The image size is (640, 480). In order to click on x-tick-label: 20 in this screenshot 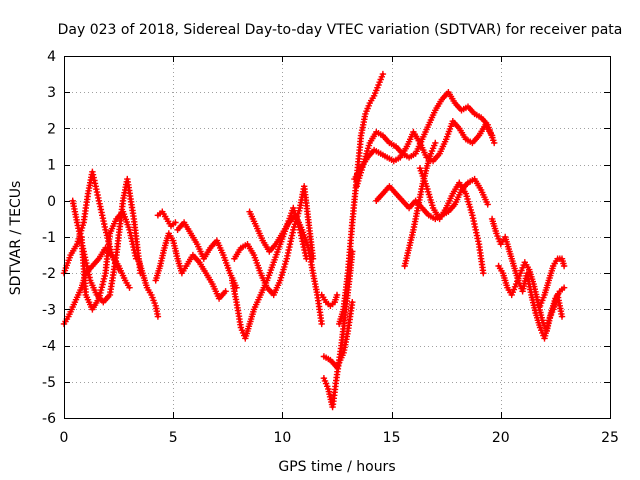, I will do `click(501, 438)`.